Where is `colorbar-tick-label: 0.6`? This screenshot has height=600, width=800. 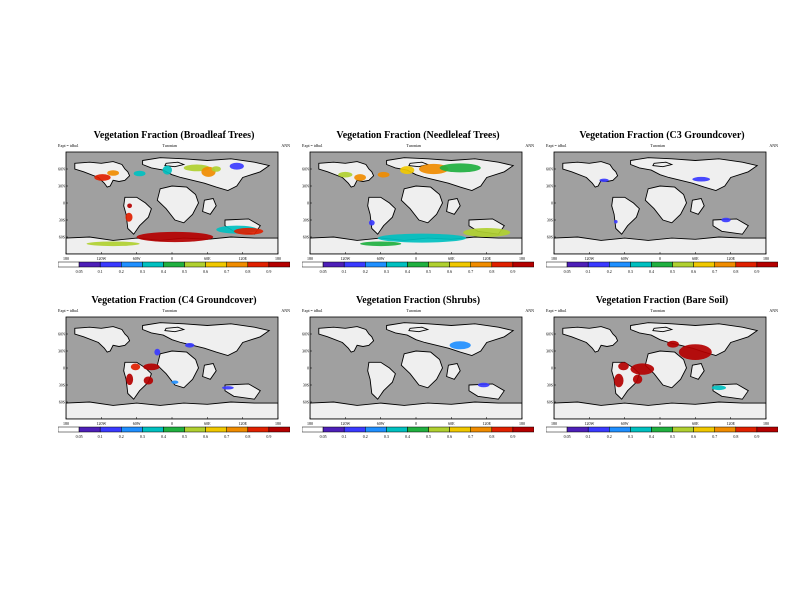 colorbar-tick-label: 0.6 is located at coordinates (449, 436).